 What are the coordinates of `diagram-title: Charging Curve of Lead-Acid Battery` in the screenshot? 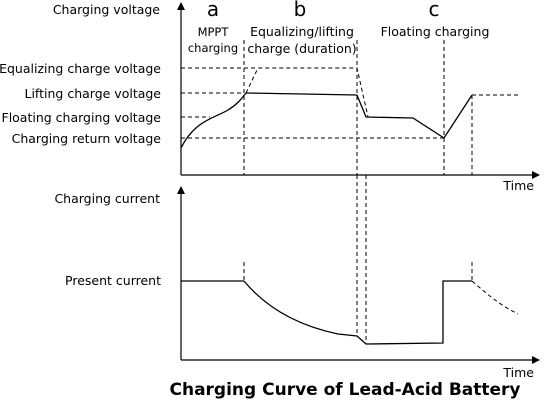 It's located at (345, 390).